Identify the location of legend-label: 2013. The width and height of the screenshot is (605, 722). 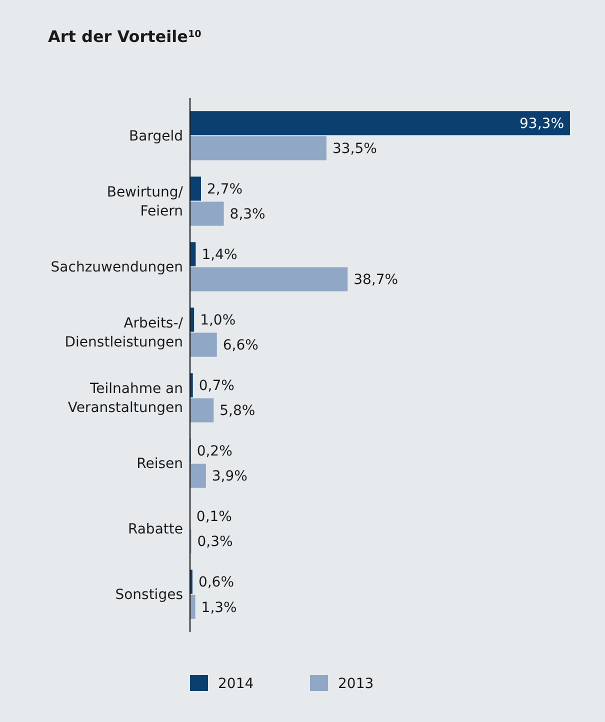
(356, 684).